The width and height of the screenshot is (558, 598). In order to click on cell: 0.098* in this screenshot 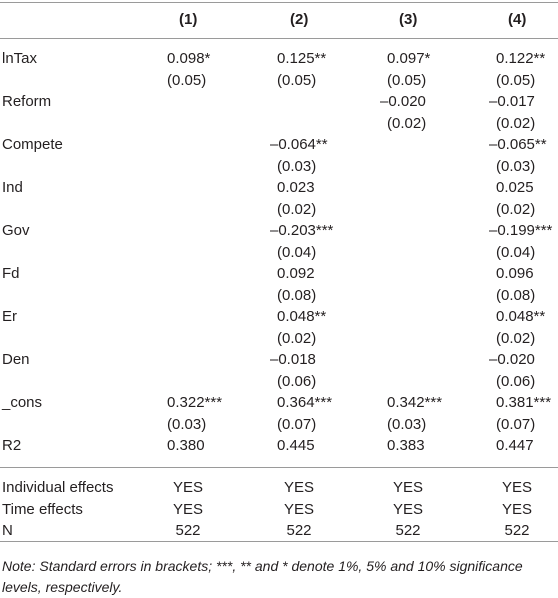, I will do `click(189, 58)`.